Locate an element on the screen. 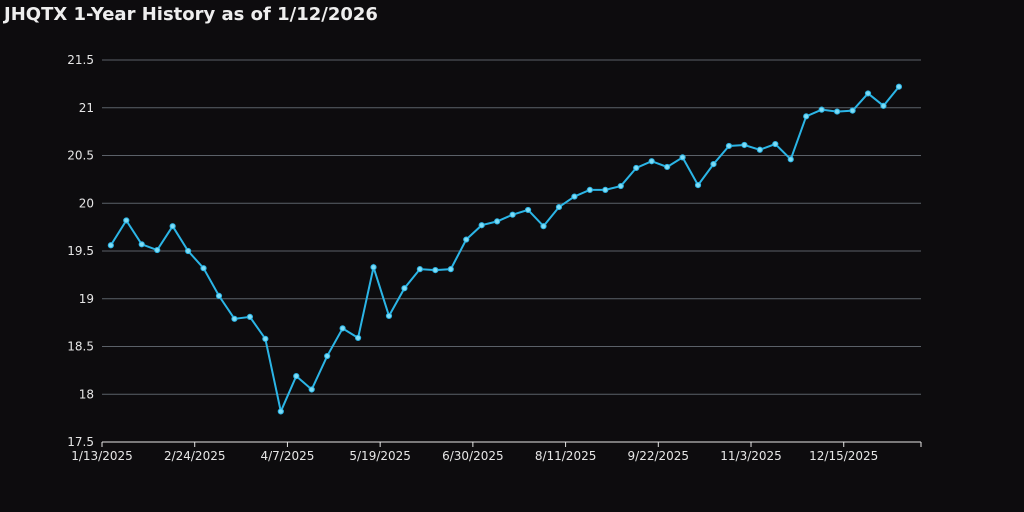  y-tick-label: 18.5 is located at coordinates (80, 347).